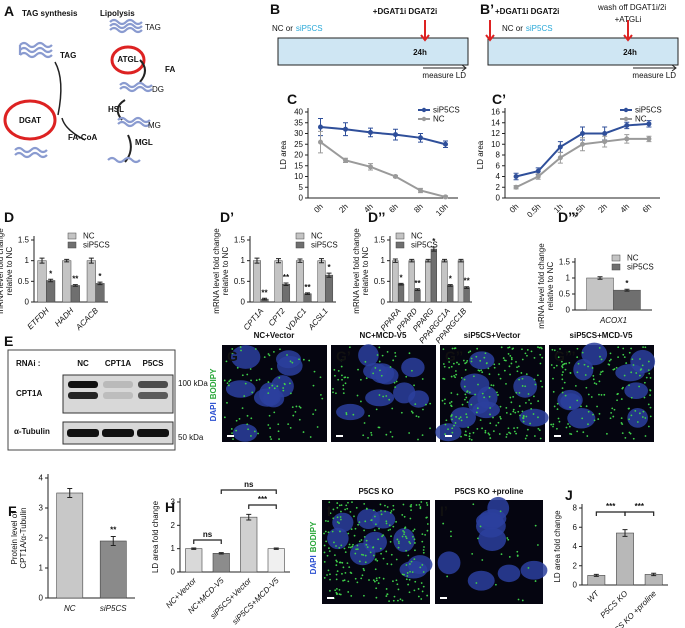 This screenshot has height=628, width=685. I want to click on y-axis-label: LD area fold change, so click(557, 546).